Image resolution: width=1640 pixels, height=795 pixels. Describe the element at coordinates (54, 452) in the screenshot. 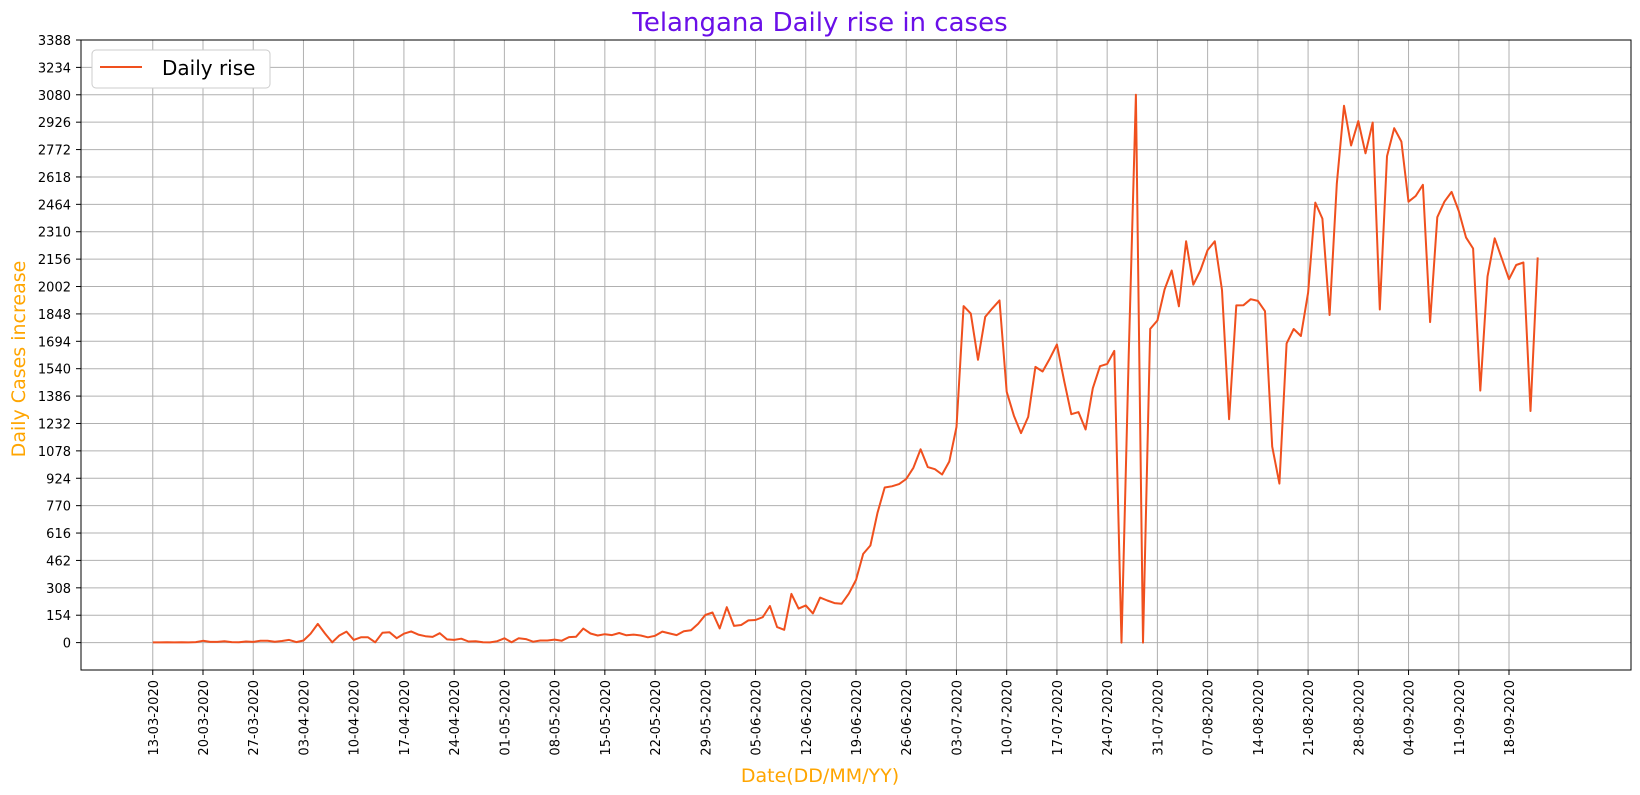

I see `y-tick-label: 1078` at that location.